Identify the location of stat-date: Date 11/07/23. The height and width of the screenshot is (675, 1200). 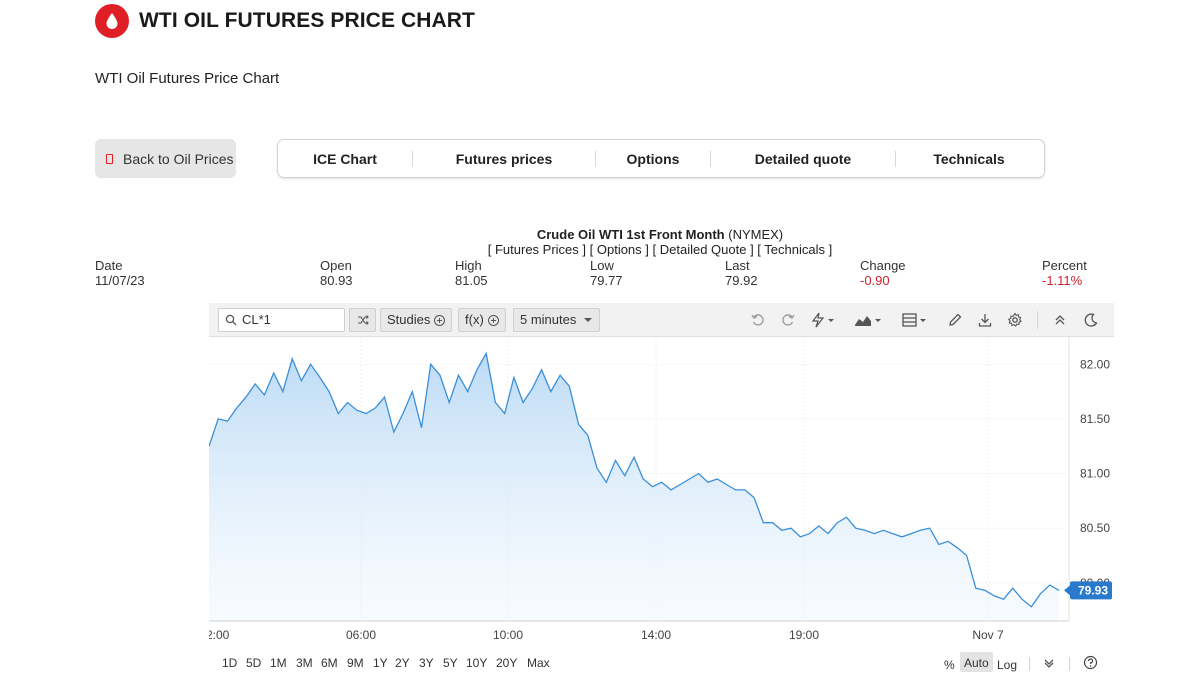
(120, 273).